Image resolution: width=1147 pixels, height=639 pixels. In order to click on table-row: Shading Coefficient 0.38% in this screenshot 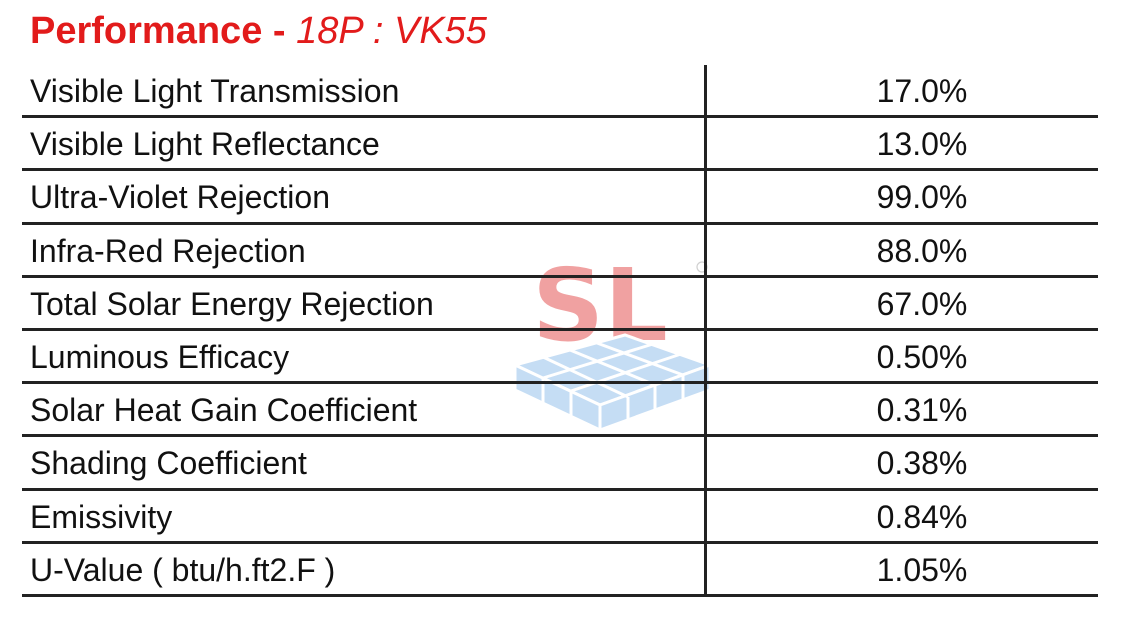, I will do `click(560, 464)`.